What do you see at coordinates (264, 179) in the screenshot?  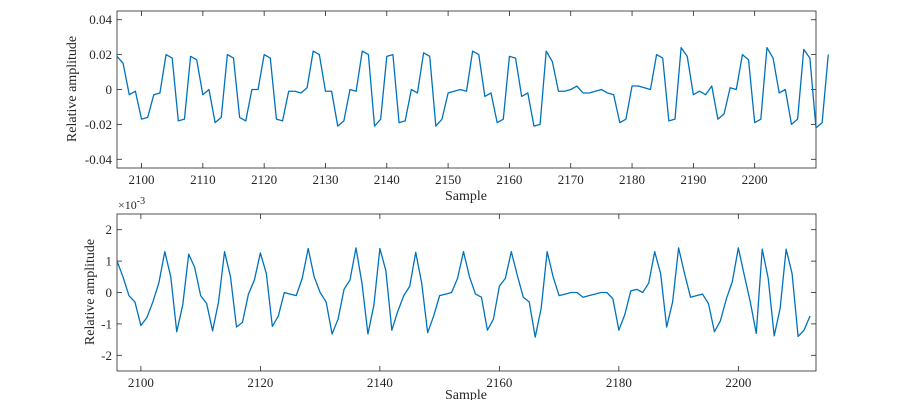 I see `top-x-tick-label: 2120` at bounding box center [264, 179].